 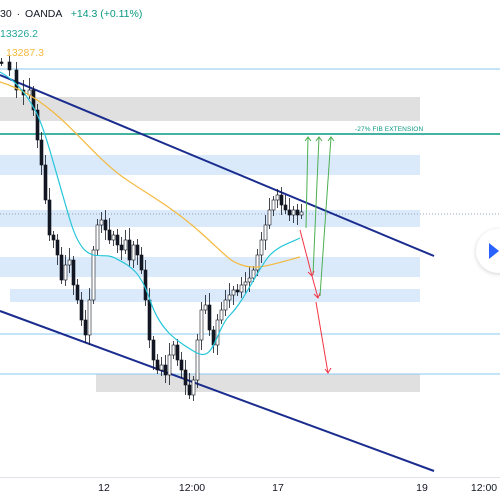 I want to click on symbol-fragment: 30, so click(x=6, y=14).